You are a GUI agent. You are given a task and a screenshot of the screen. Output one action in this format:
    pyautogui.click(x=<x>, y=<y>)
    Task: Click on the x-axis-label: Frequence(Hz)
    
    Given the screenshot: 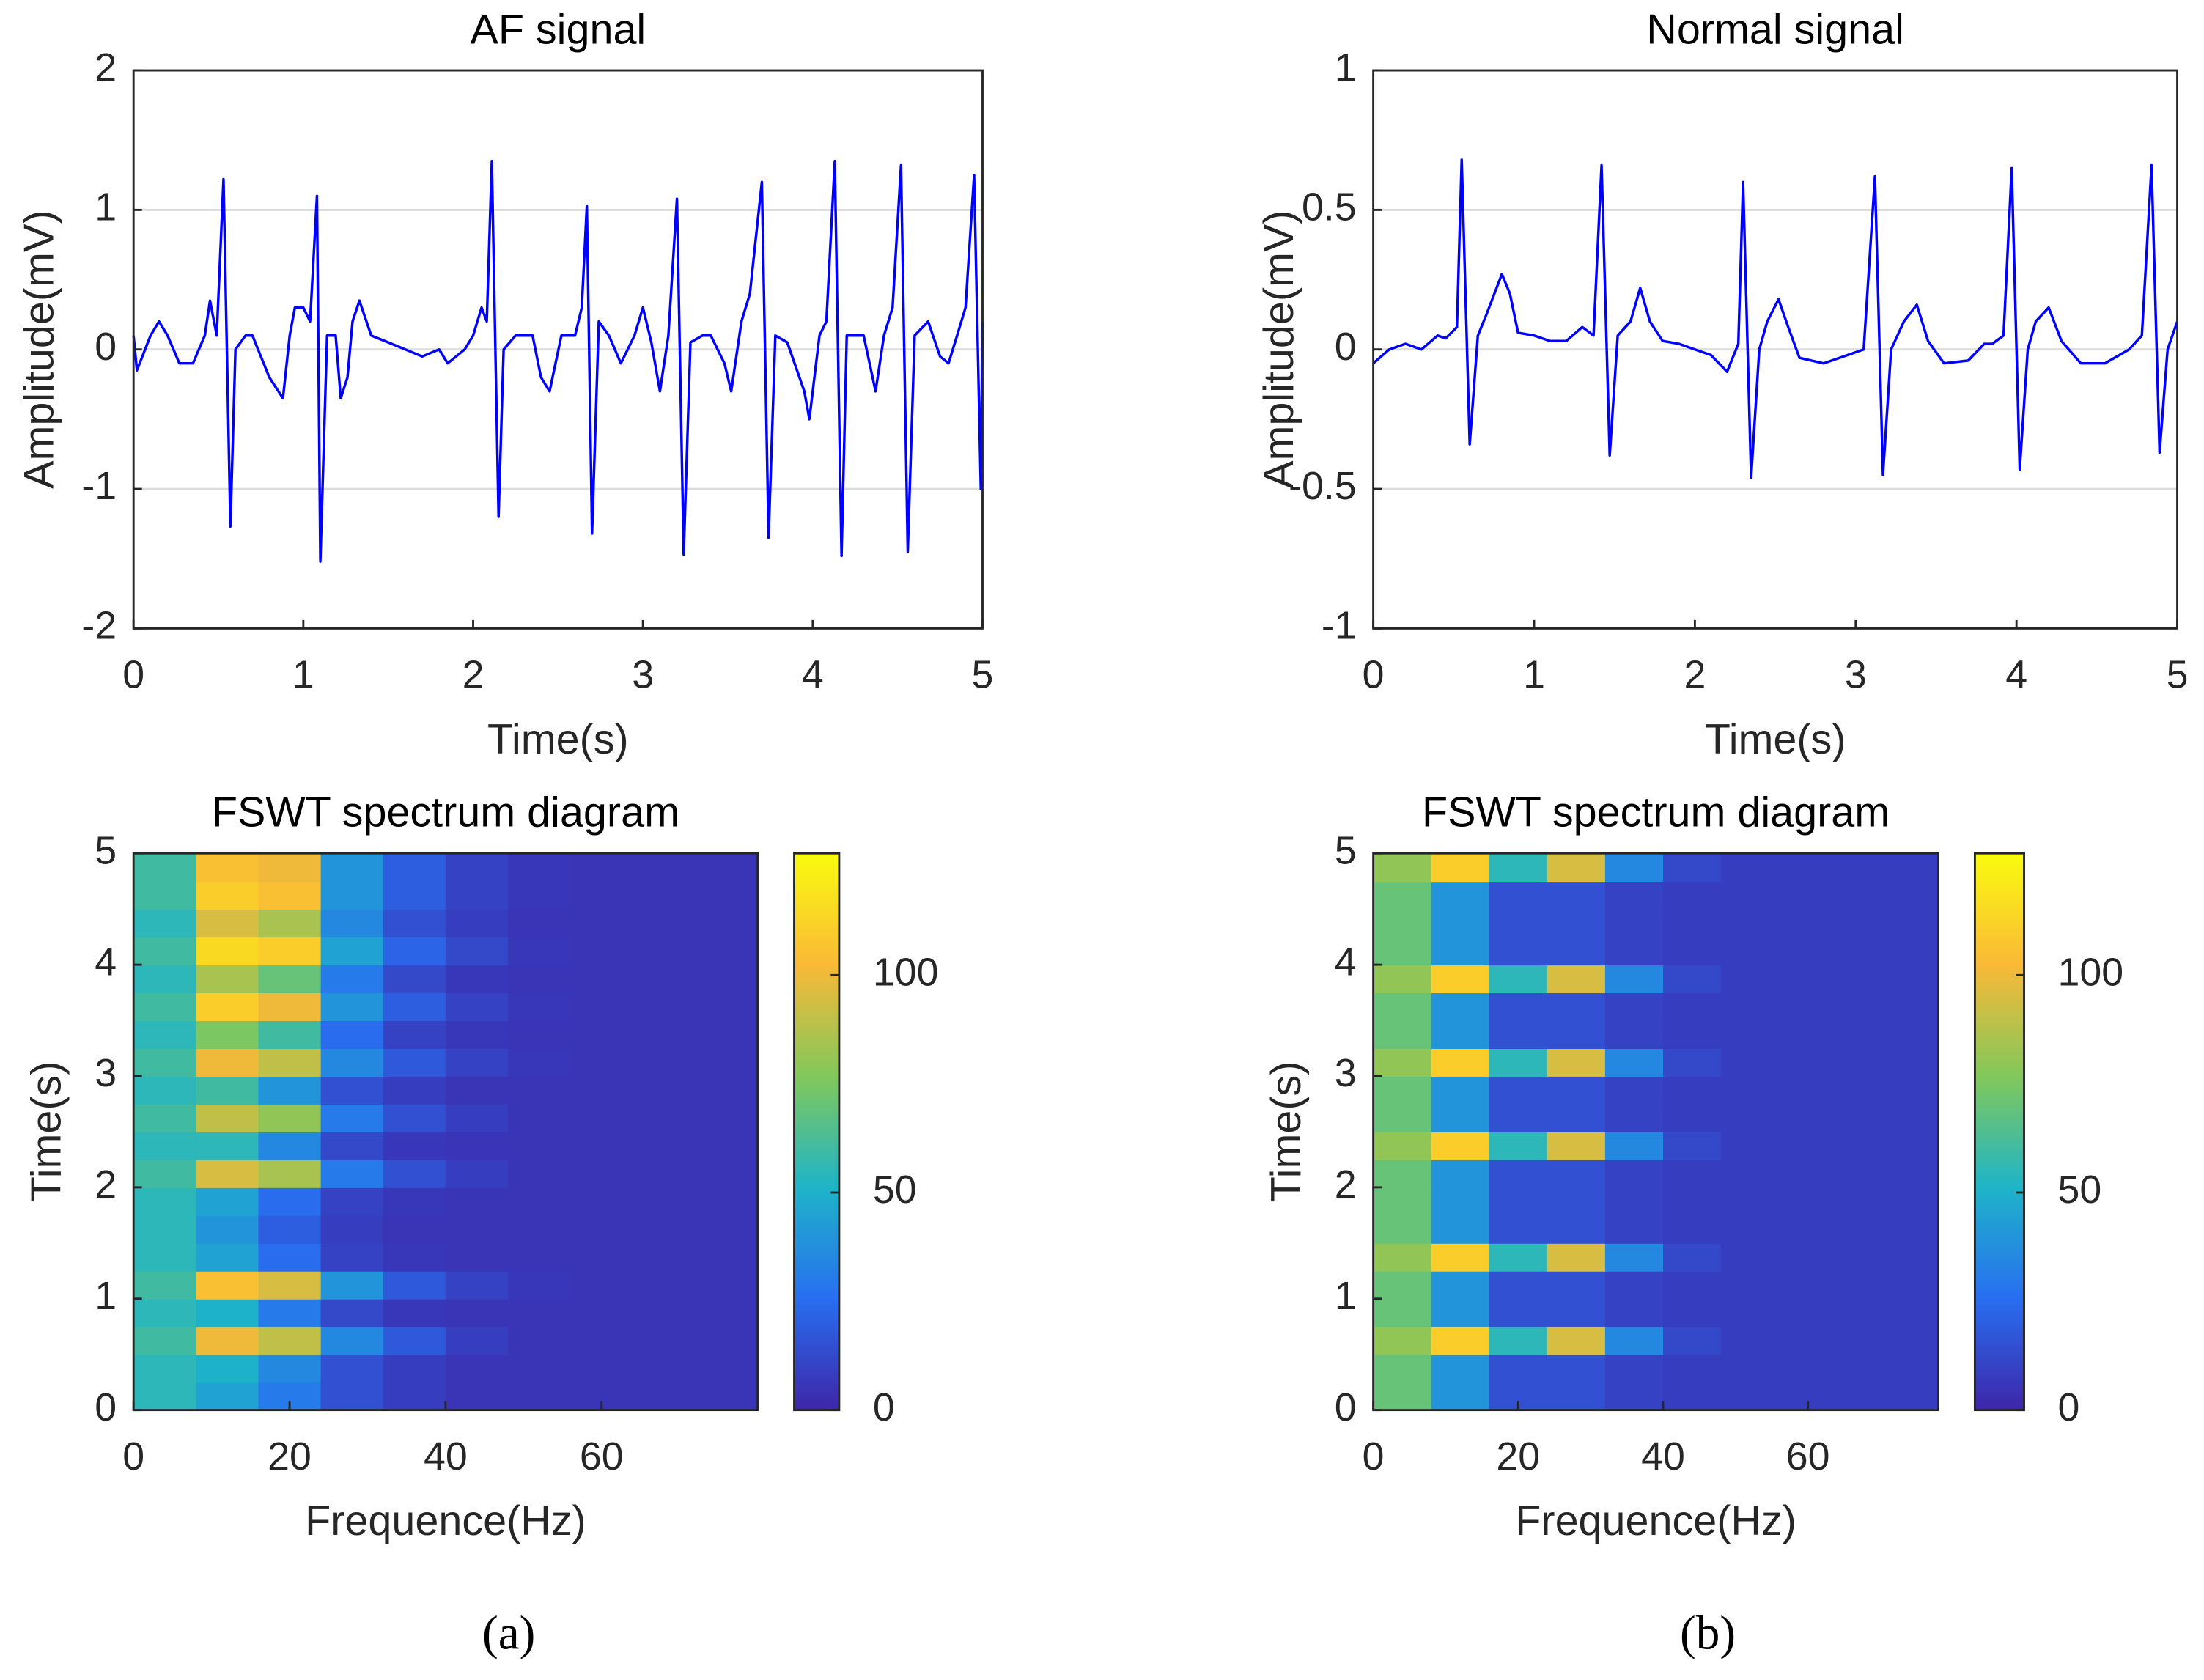 What is the action you would take?
    pyautogui.click(x=1656, y=1520)
    